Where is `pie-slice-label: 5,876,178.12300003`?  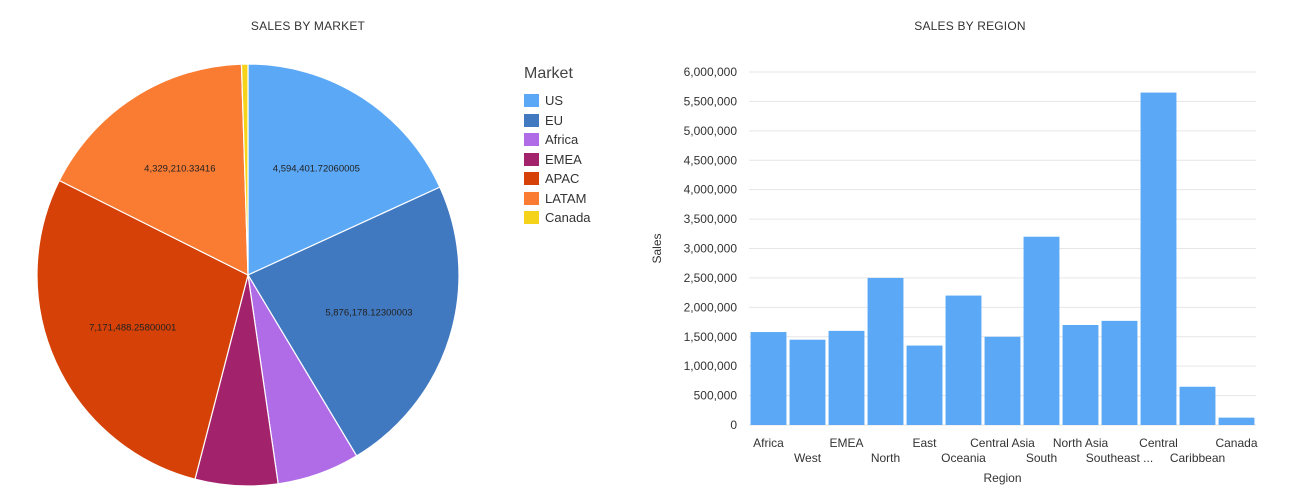
pie-slice-label: 5,876,178.12300003 is located at coordinates (368, 312).